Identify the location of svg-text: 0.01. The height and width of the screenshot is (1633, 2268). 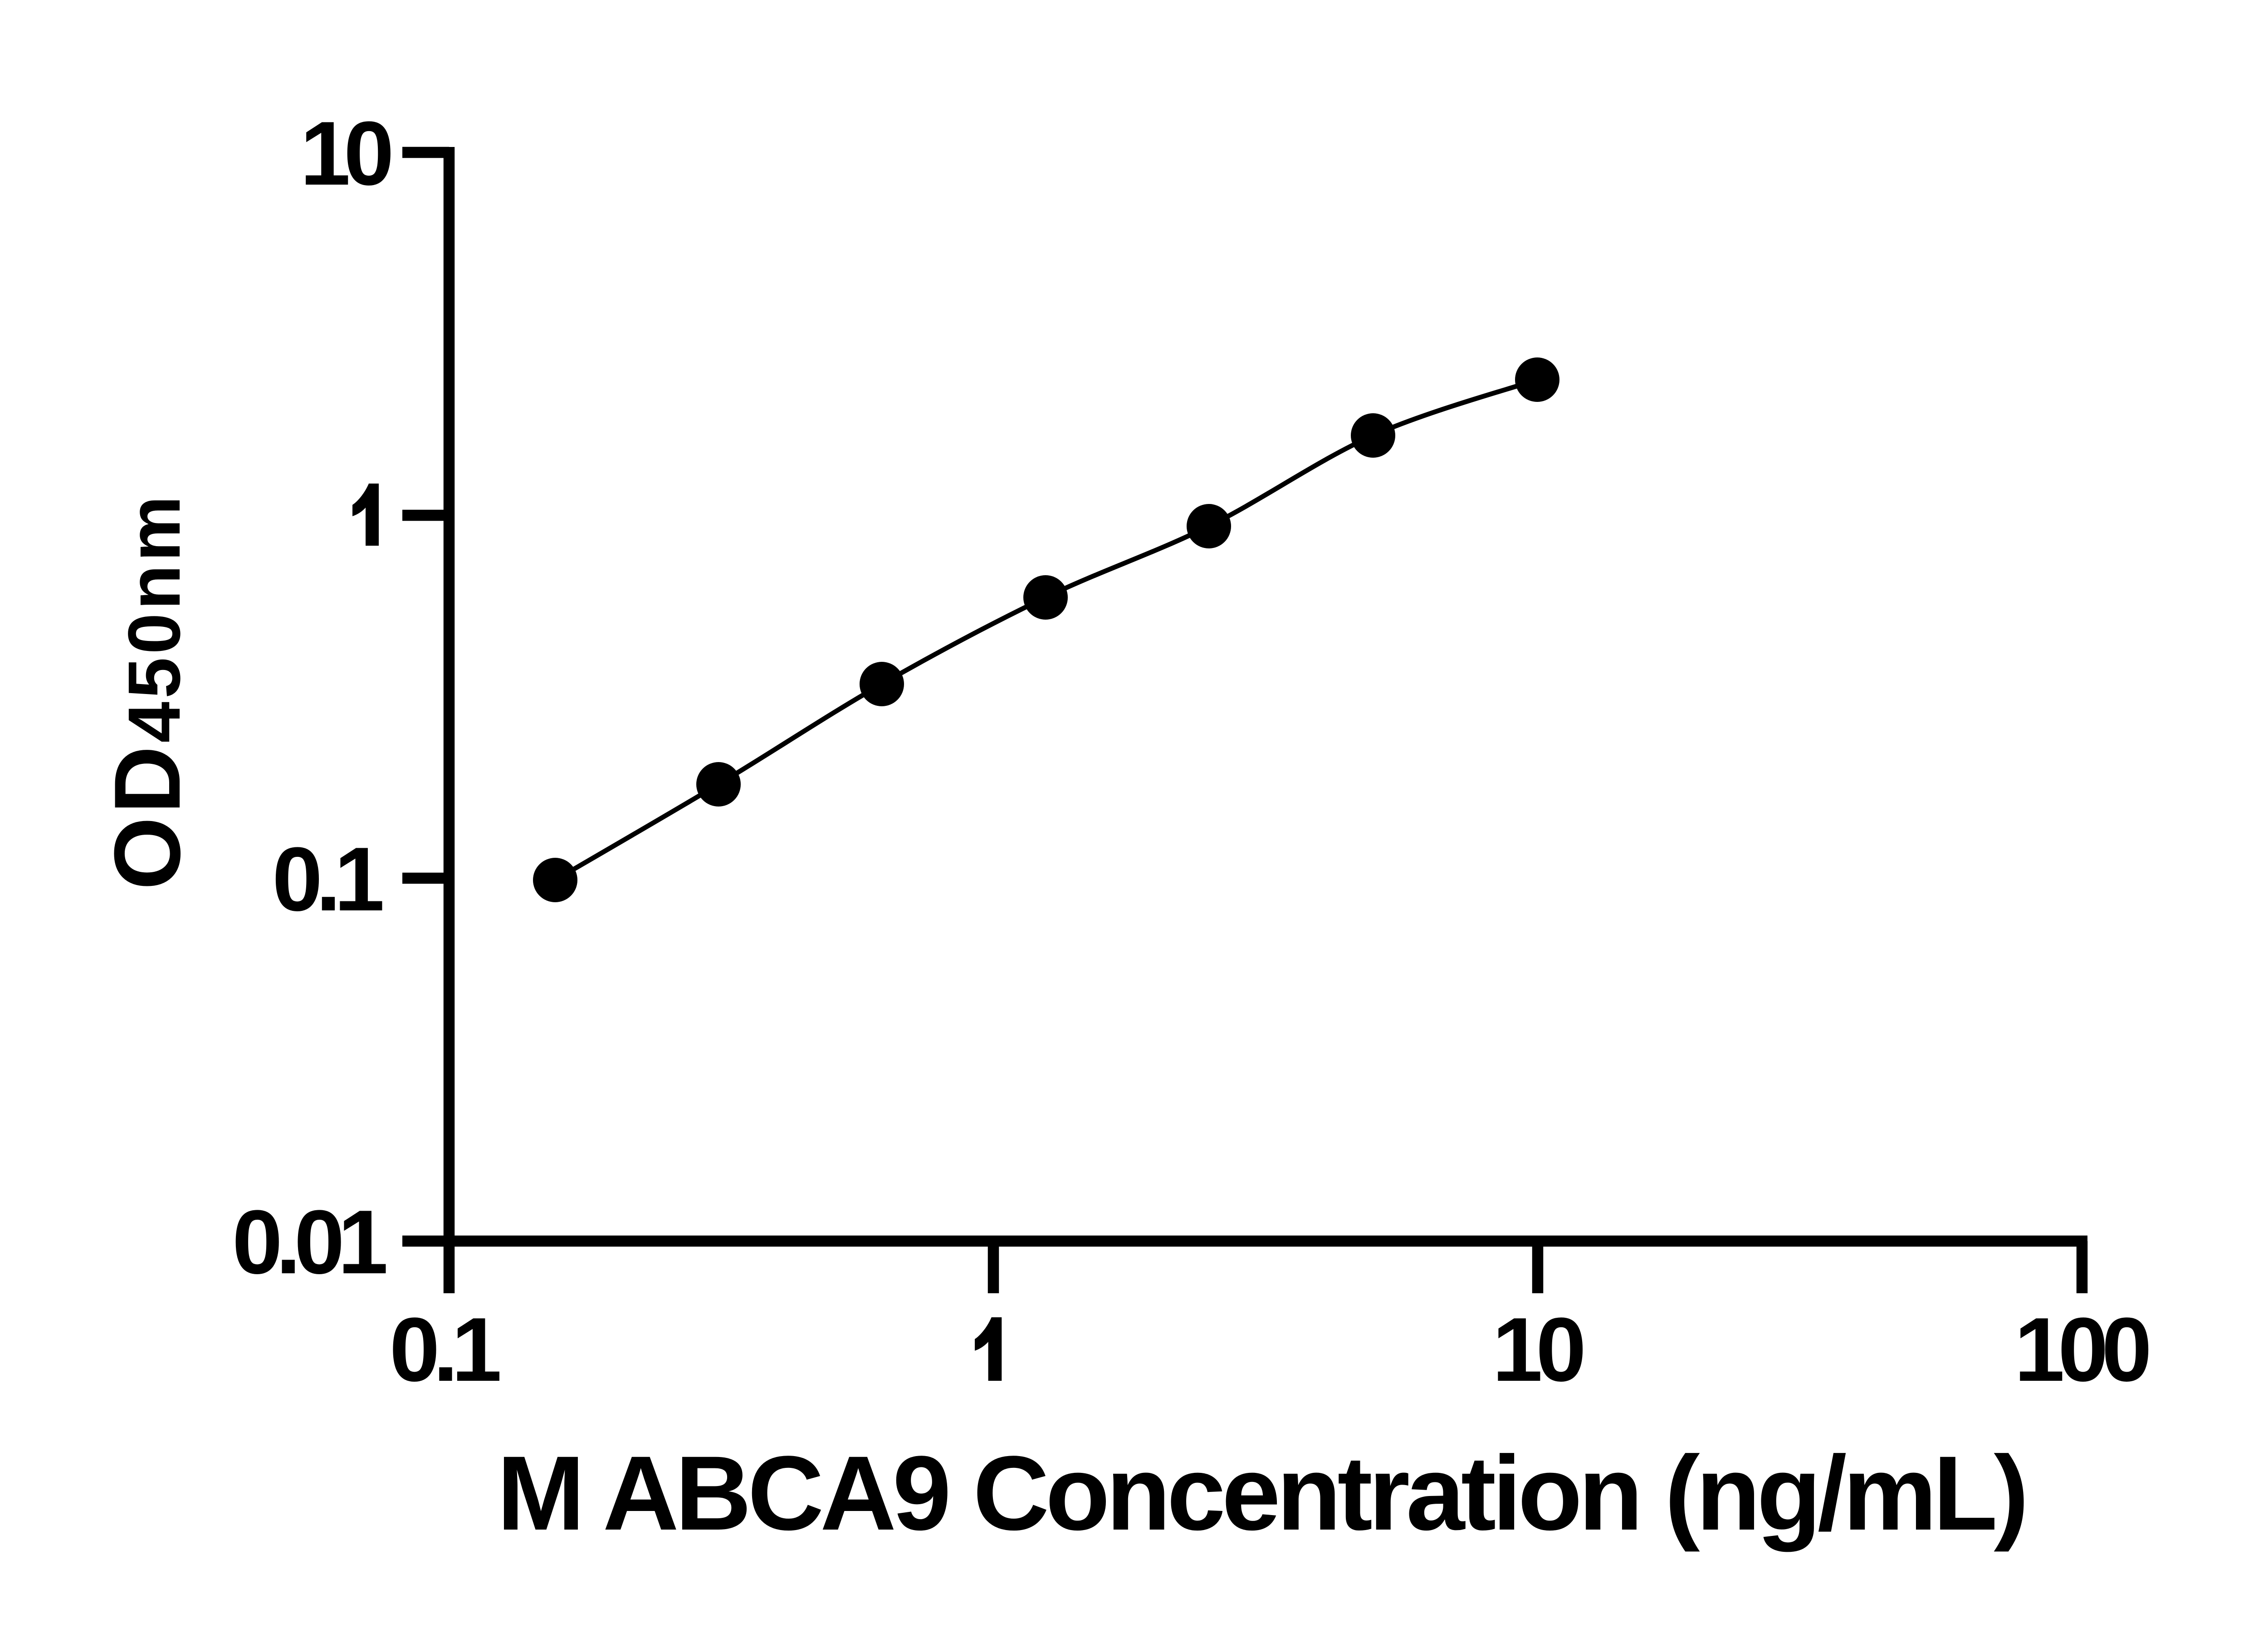
(309, 1242).